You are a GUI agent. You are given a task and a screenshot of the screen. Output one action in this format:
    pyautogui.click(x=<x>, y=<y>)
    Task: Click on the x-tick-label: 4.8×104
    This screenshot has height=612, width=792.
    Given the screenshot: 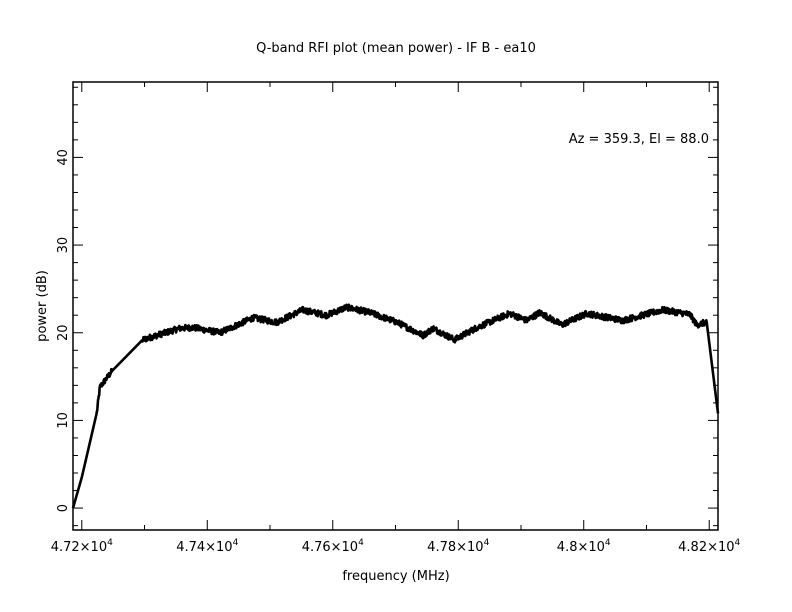 What is the action you would take?
    pyautogui.click(x=584, y=546)
    